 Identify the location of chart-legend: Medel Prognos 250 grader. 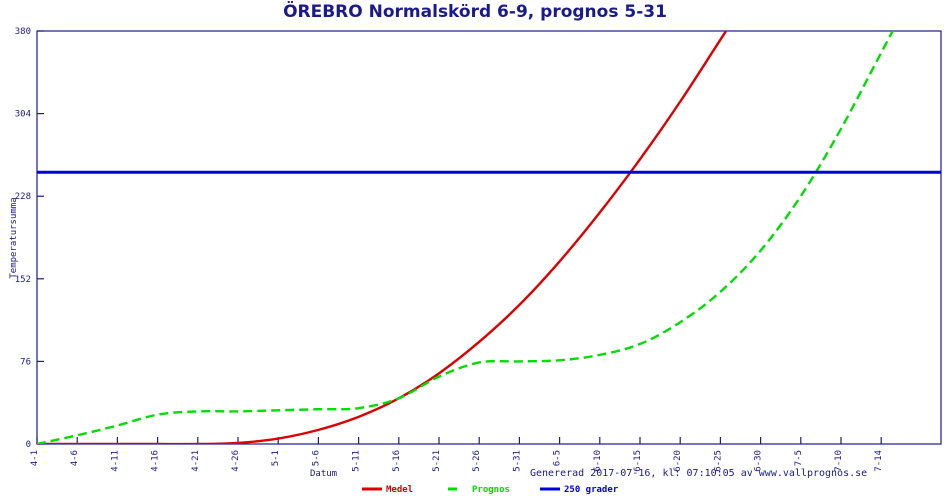
(490, 490).